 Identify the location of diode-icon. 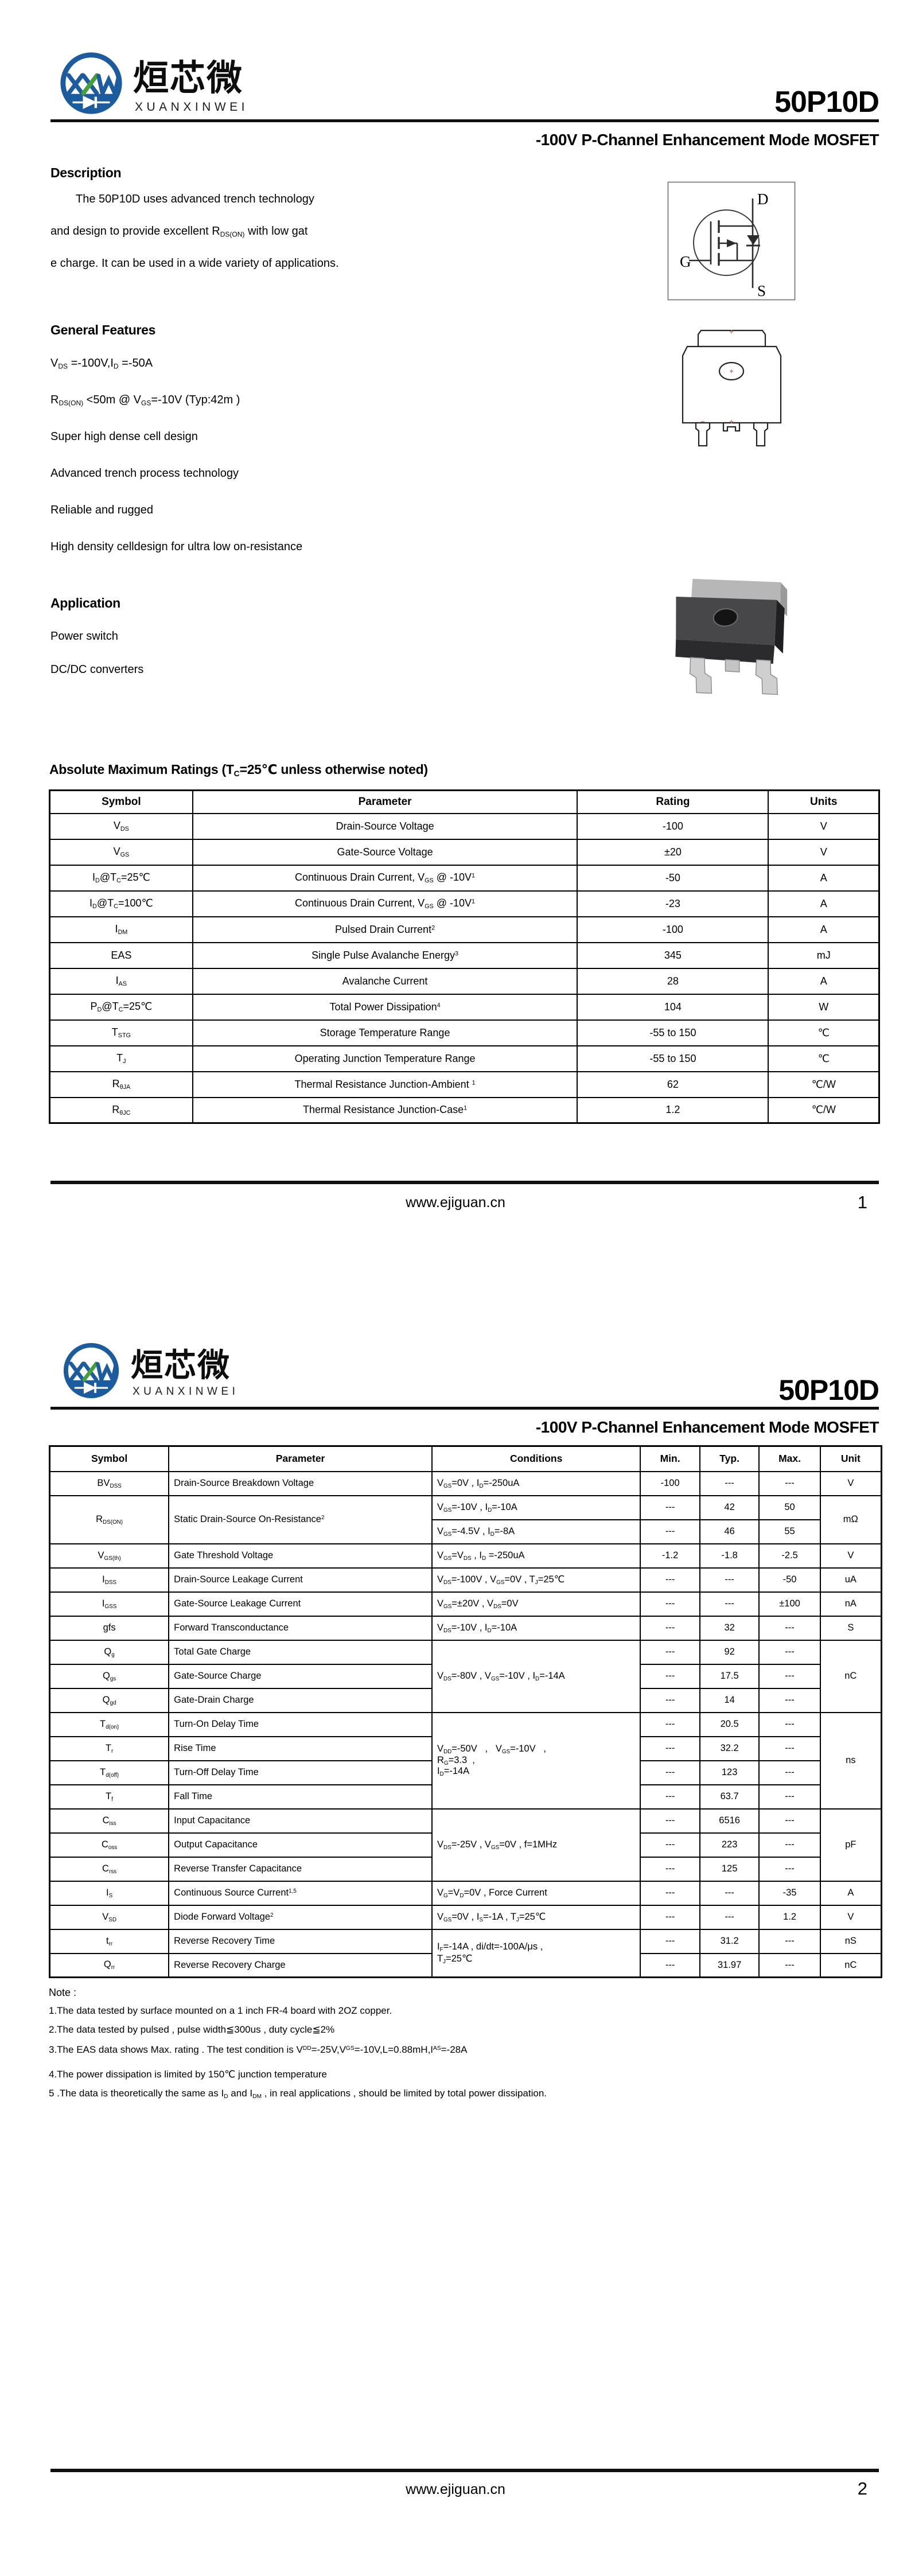
(91, 1388).